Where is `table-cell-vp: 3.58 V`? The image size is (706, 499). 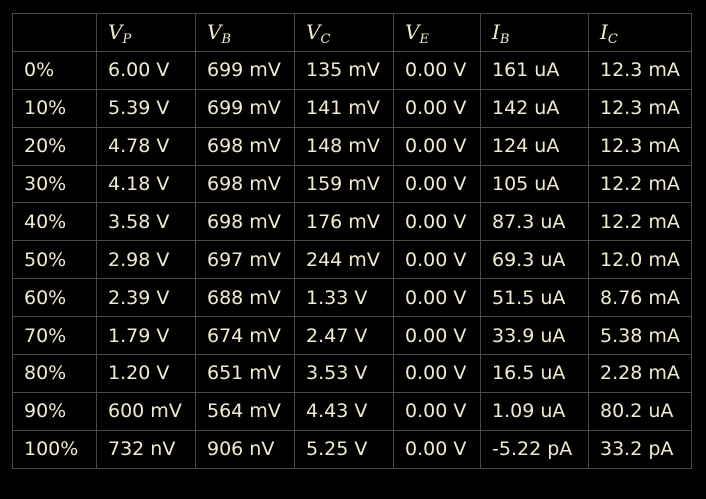 table-cell-vp: 3.58 V is located at coordinates (146, 222).